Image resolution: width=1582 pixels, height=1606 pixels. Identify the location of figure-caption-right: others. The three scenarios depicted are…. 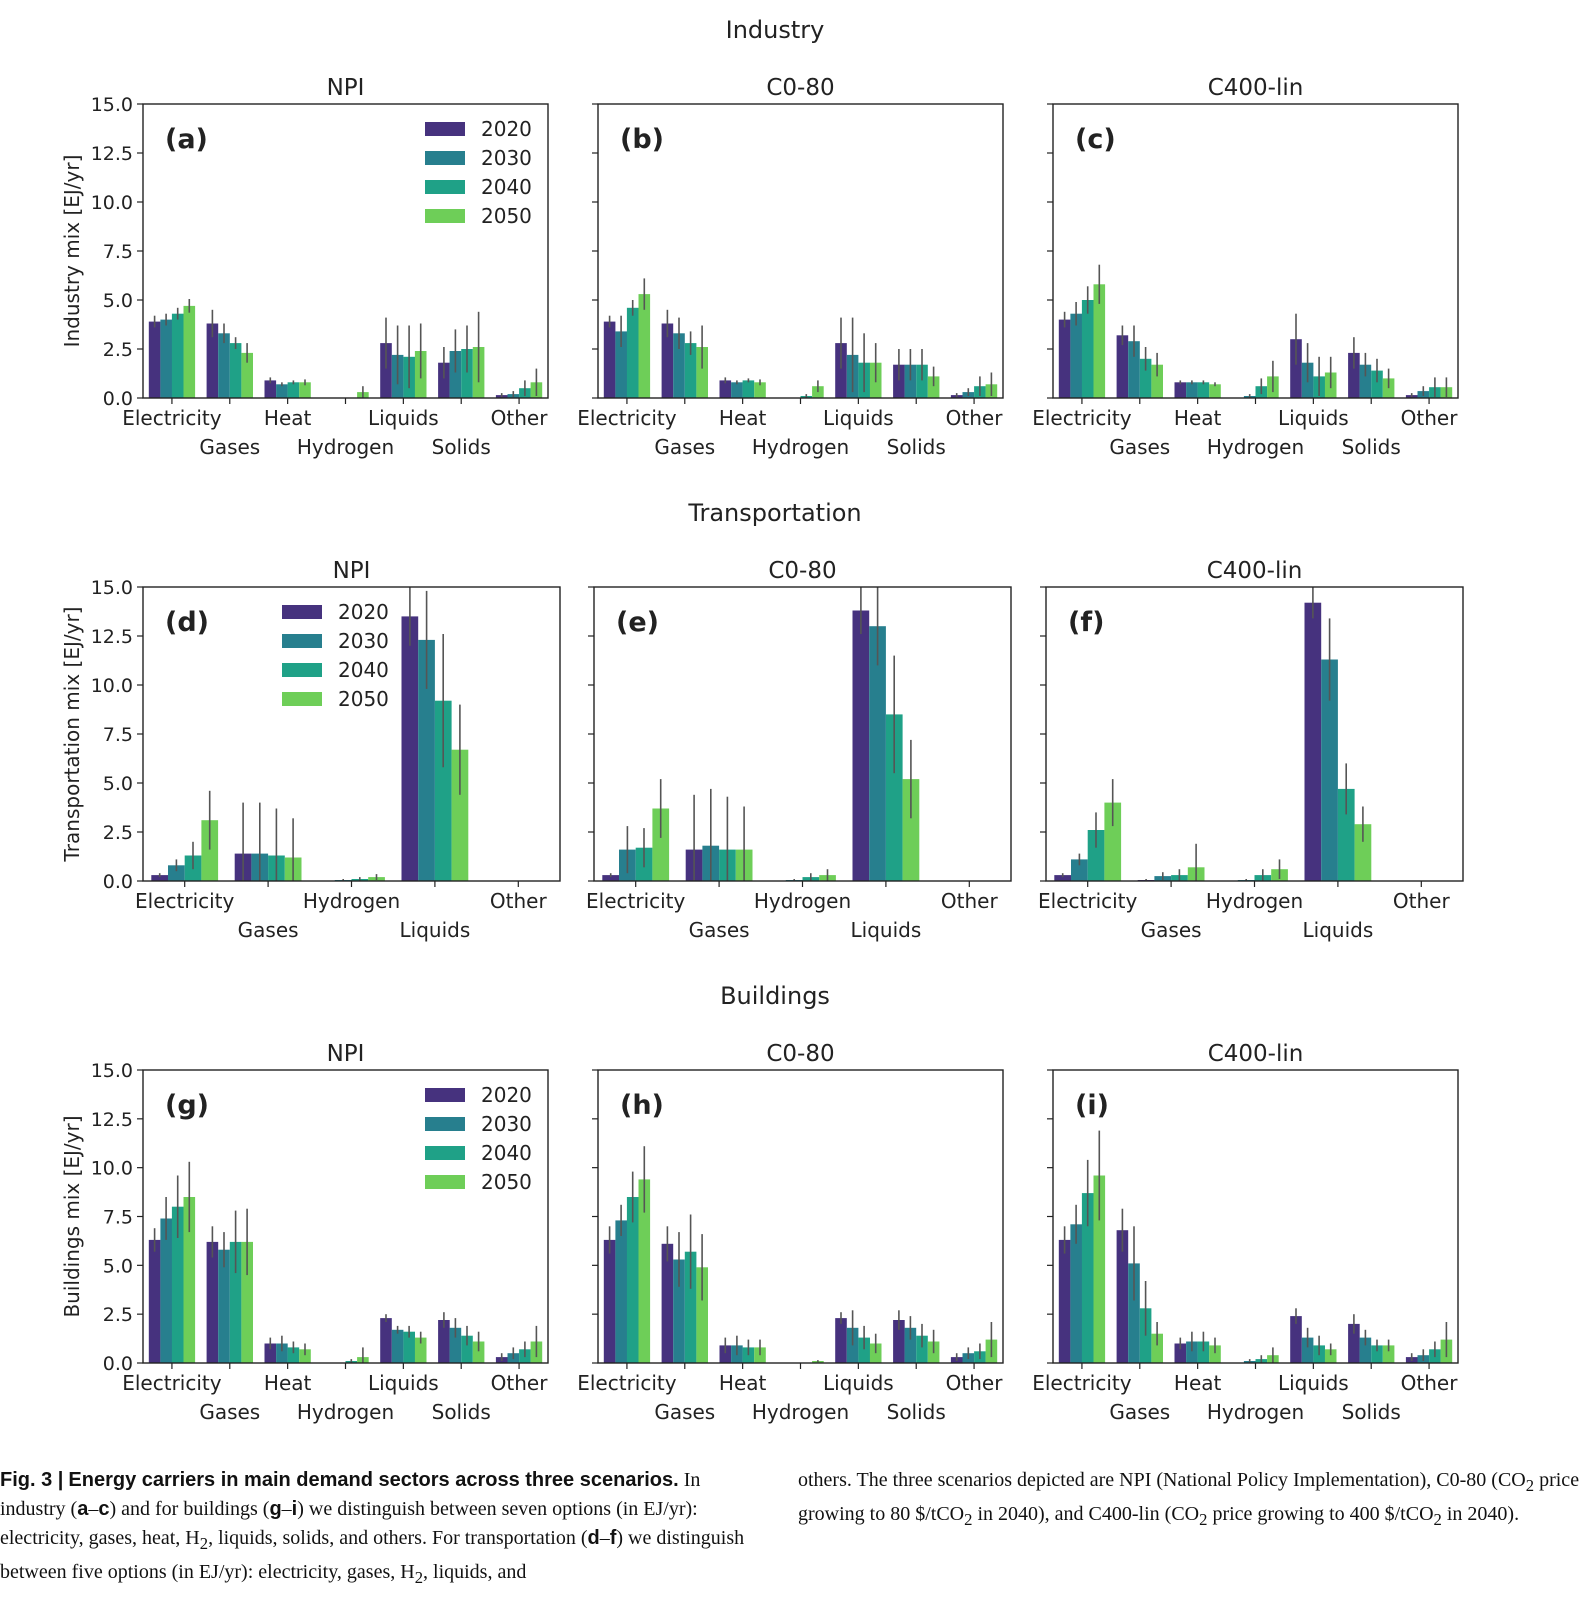
(1189, 1500).